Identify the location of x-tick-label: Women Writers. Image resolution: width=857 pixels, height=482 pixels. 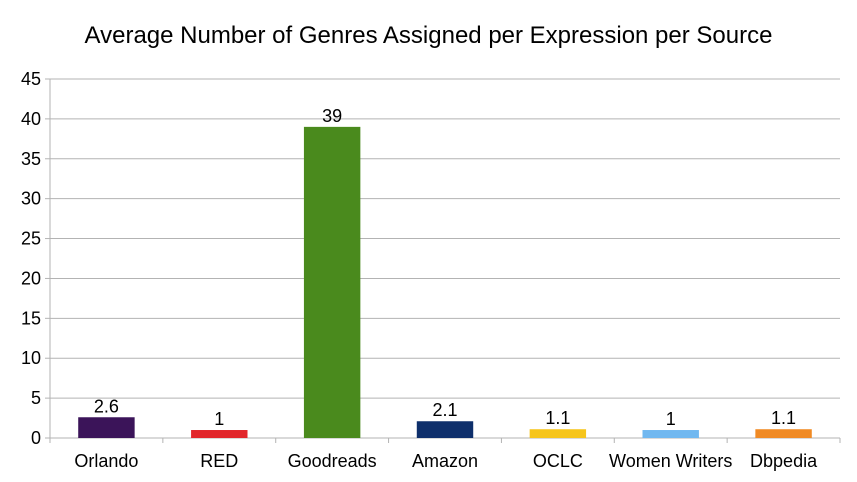
(670, 461).